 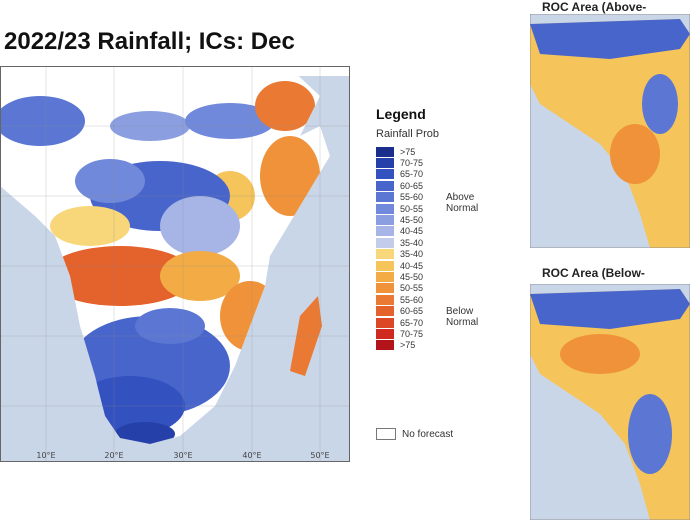 I want to click on no-forecast-label: No forecast, so click(x=428, y=434).